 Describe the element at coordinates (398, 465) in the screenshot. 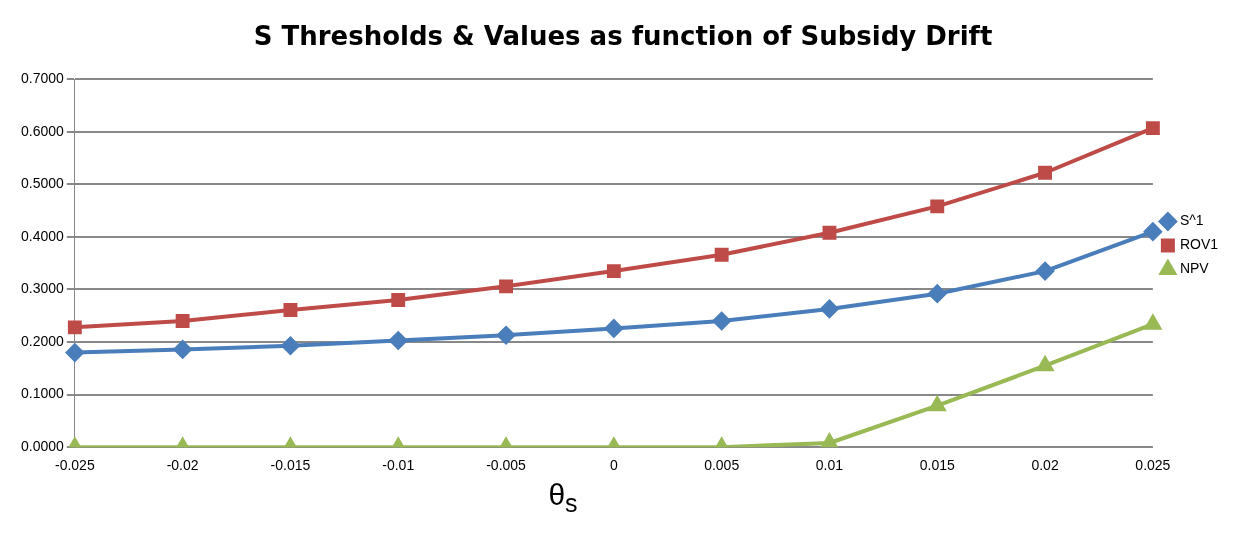

I see `x-tick-label: -0.01` at that location.